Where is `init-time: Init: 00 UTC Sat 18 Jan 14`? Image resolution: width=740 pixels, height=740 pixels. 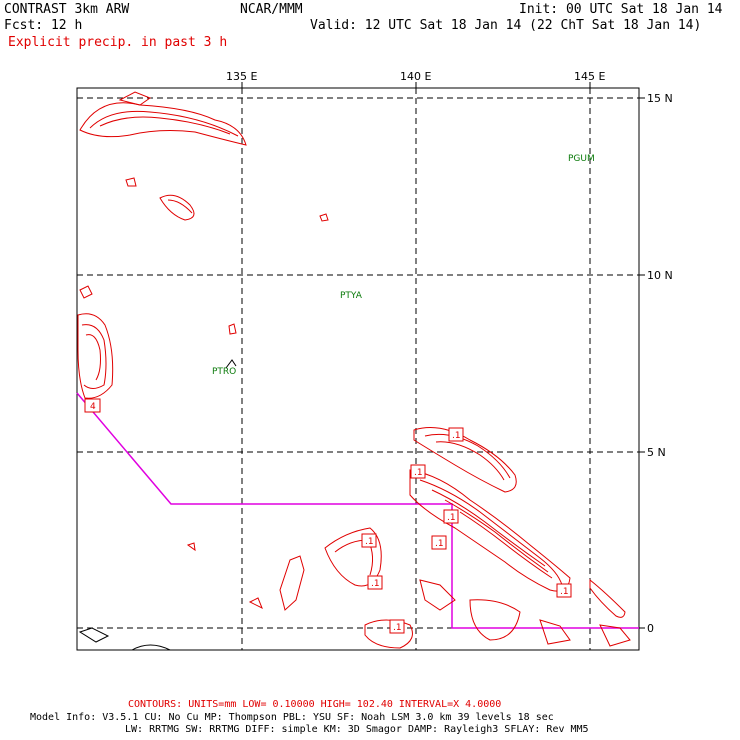 init-time: Init: 00 UTC Sat 18 Jan 14 is located at coordinates (621, 9).